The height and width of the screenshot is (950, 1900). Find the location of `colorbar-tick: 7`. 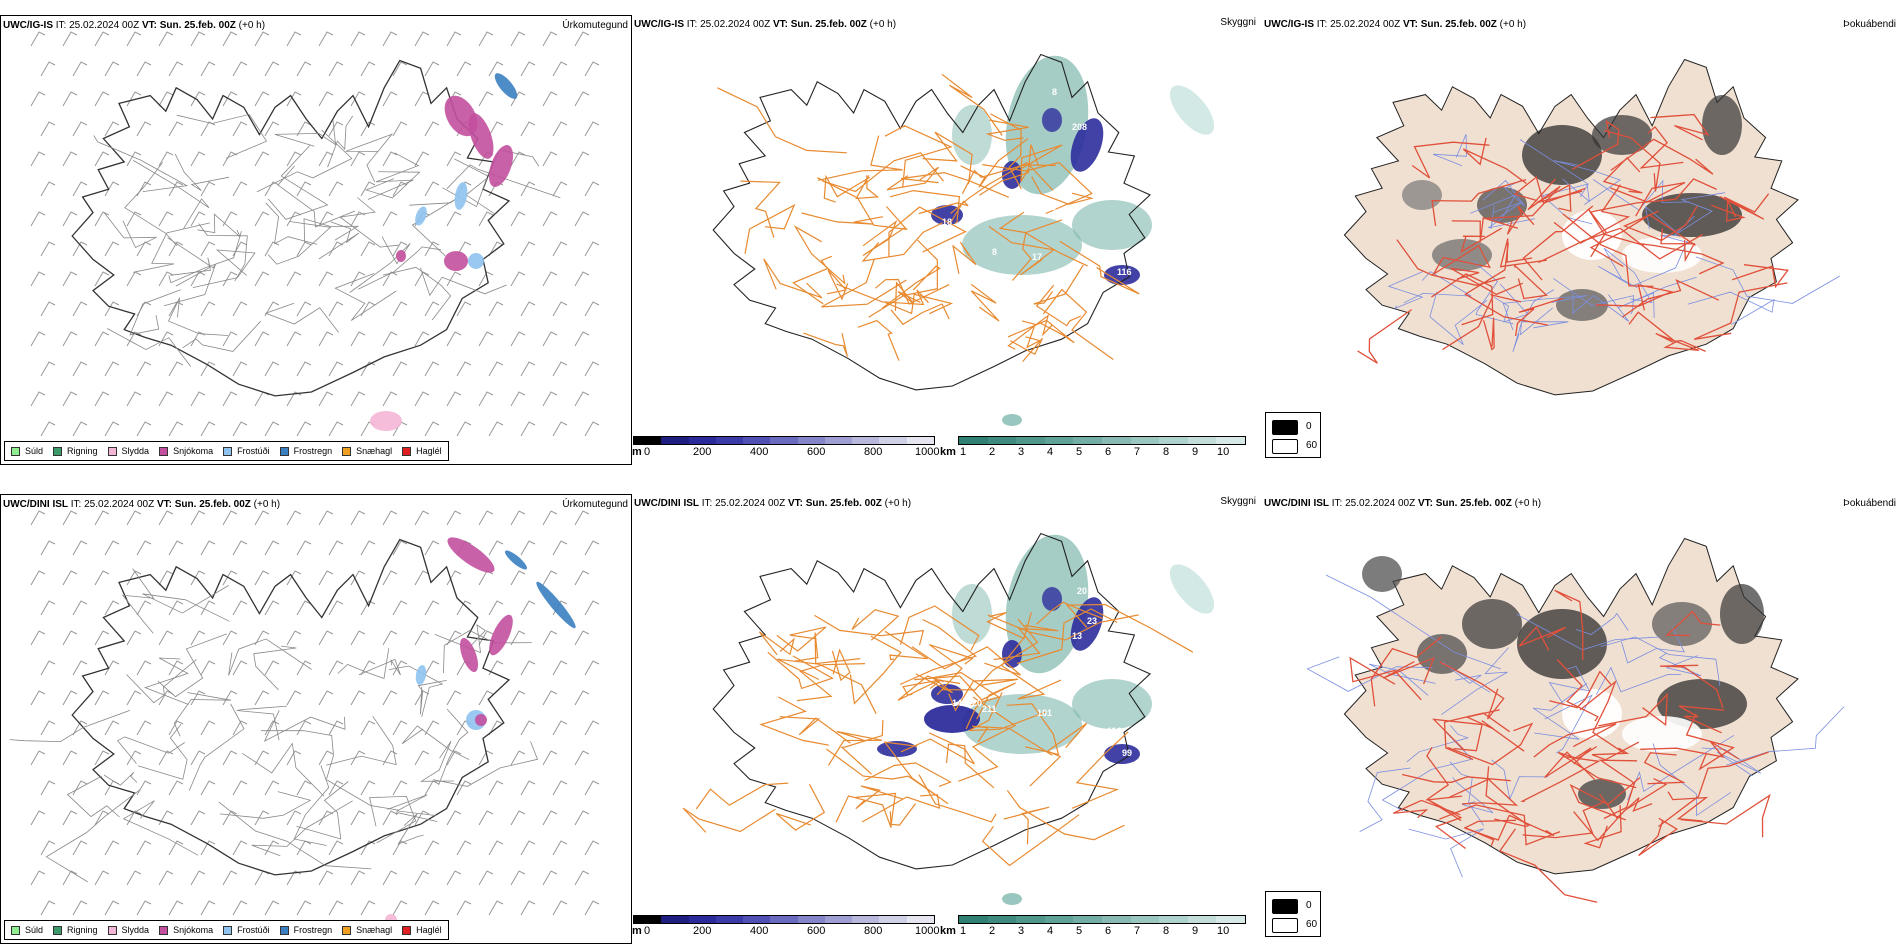

colorbar-tick: 7 is located at coordinates (1137, 931).